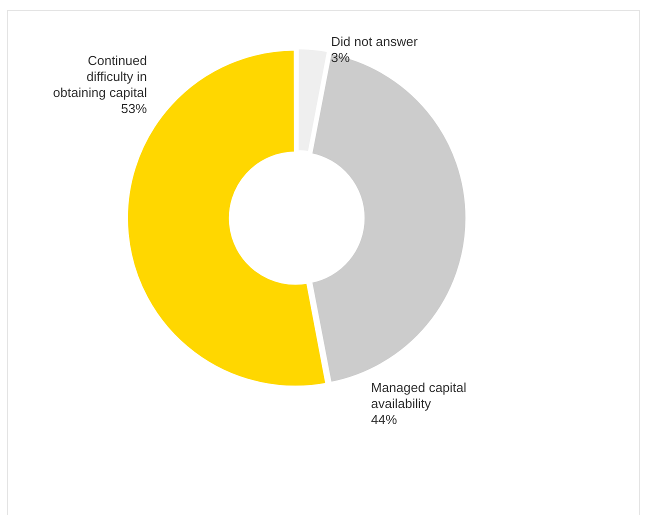 This screenshot has height=515, width=652. Describe the element at coordinates (100, 76) in the screenshot. I see `slice-label: Continued difficulty in obtaining capital` at that location.